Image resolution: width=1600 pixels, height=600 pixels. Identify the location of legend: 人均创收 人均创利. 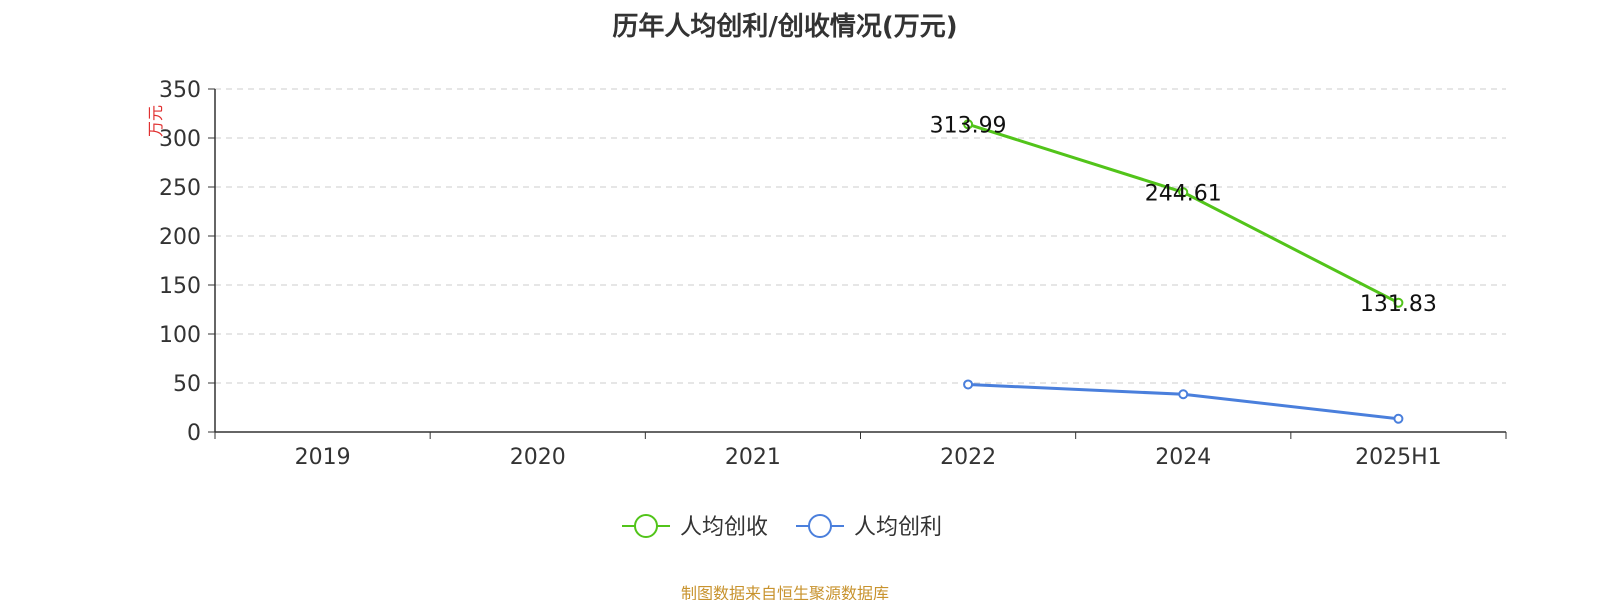
(782, 527).